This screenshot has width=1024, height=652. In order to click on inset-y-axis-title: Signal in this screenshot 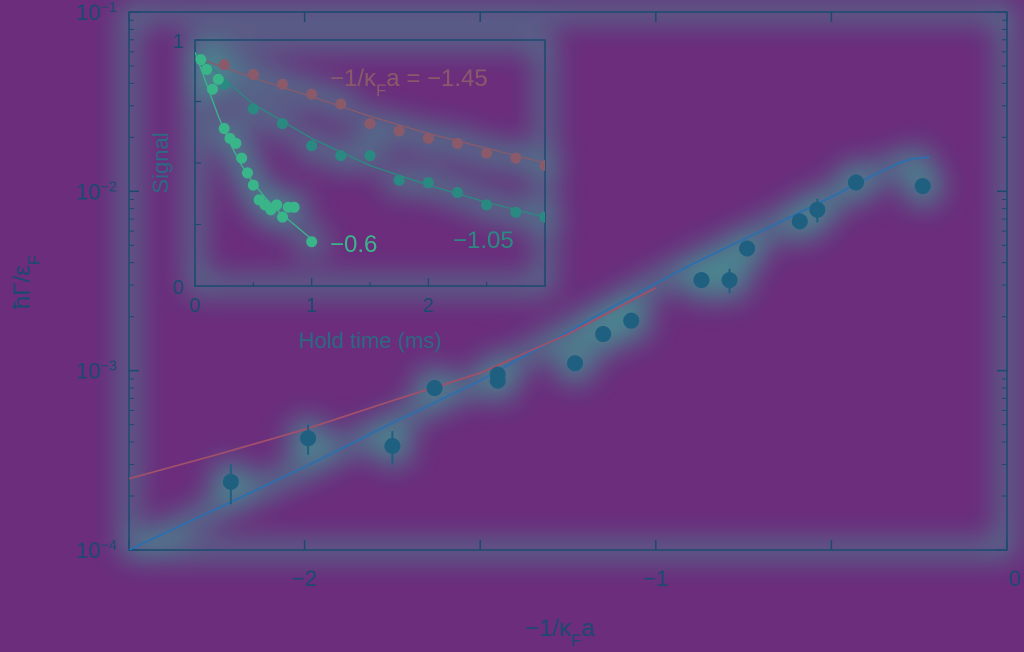, I will do `click(160, 162)`.